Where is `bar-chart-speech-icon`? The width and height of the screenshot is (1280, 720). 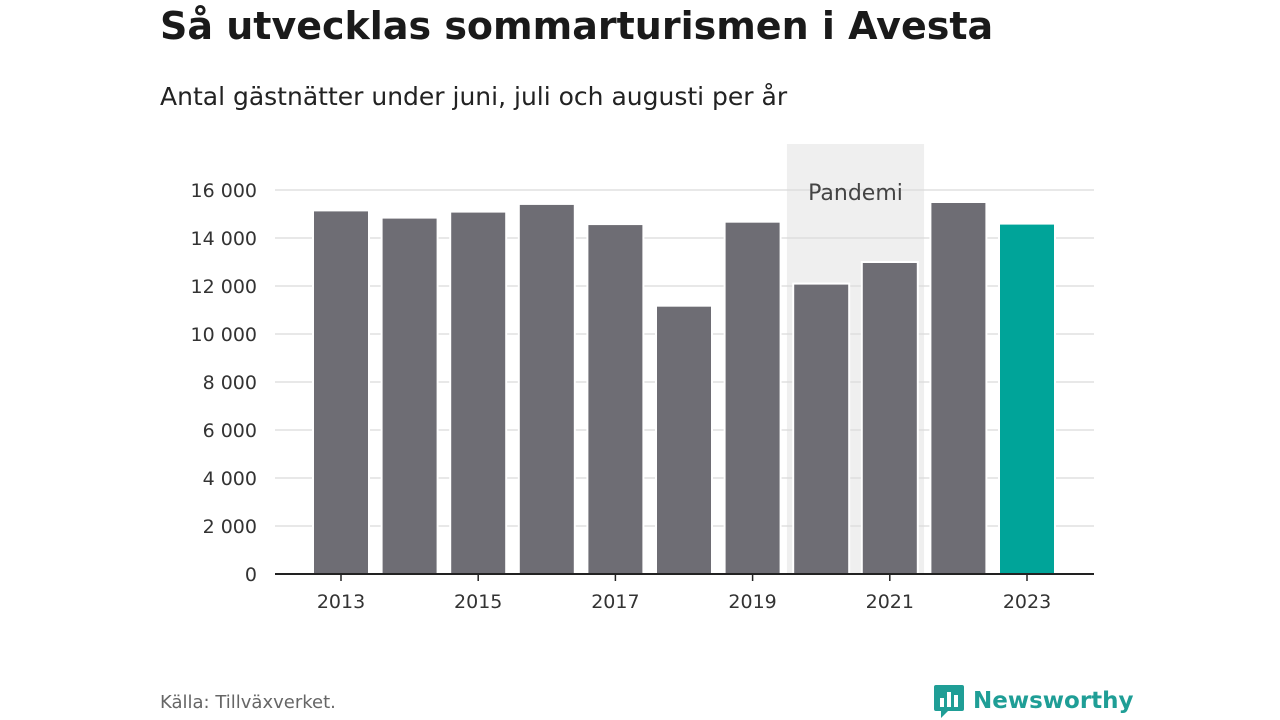 bar-chart-speech-icon is located at coordinates (949, 701).